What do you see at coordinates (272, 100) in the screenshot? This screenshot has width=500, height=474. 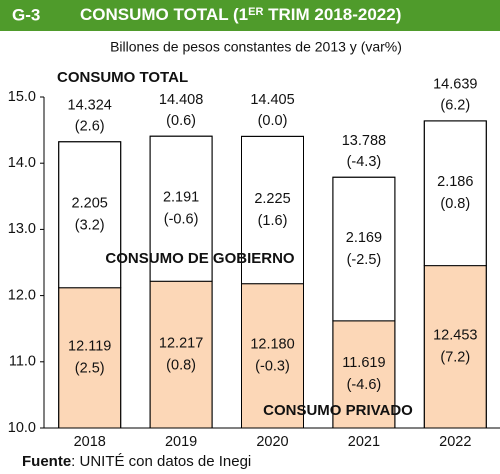 I see `total-label: 14.405` at bounding box center [272, 100].